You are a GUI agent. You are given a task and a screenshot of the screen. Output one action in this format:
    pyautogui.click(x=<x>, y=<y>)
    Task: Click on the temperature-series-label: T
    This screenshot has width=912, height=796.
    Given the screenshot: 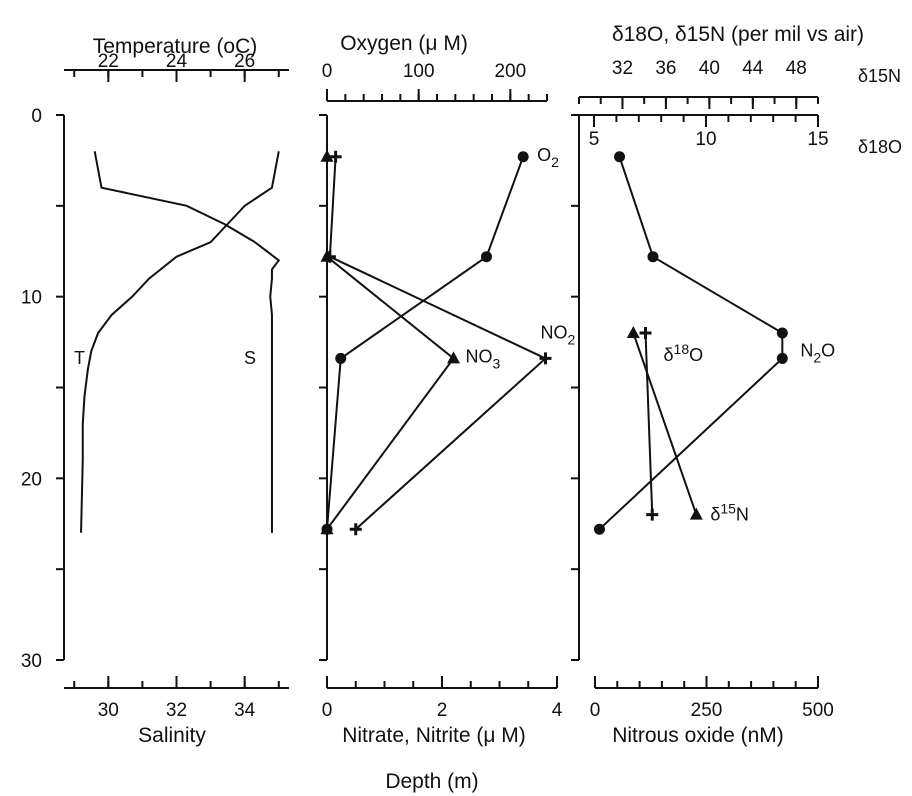 What is the action you would take?
    pyautogui.click(x=79, y=358)
    